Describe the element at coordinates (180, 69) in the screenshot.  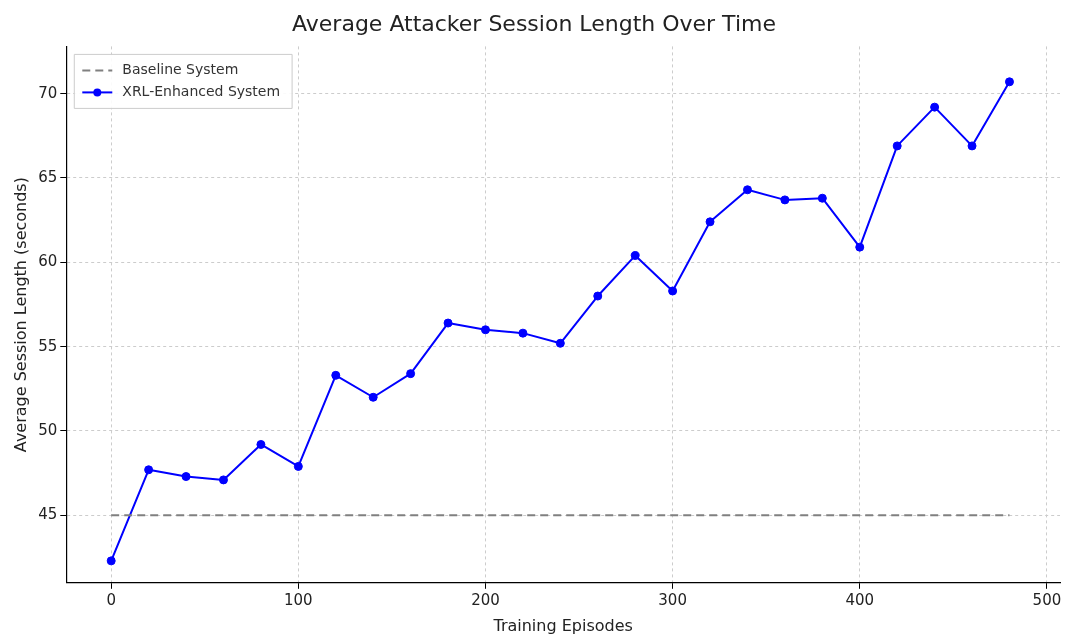
I see `legend-label: Baseline System` at that location.